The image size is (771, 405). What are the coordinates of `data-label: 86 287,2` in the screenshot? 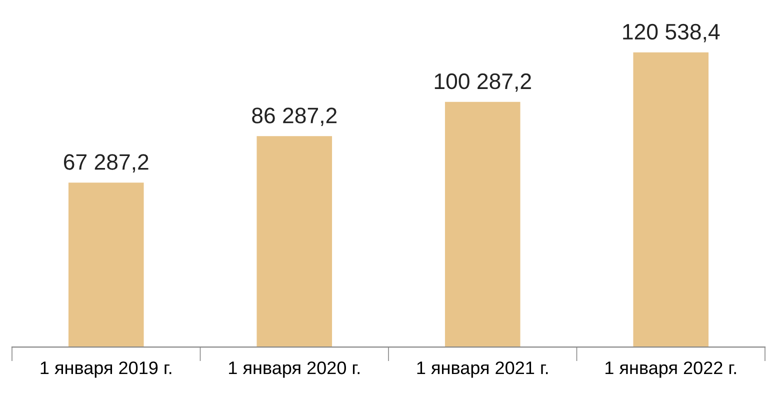 It's located at (294, 117).